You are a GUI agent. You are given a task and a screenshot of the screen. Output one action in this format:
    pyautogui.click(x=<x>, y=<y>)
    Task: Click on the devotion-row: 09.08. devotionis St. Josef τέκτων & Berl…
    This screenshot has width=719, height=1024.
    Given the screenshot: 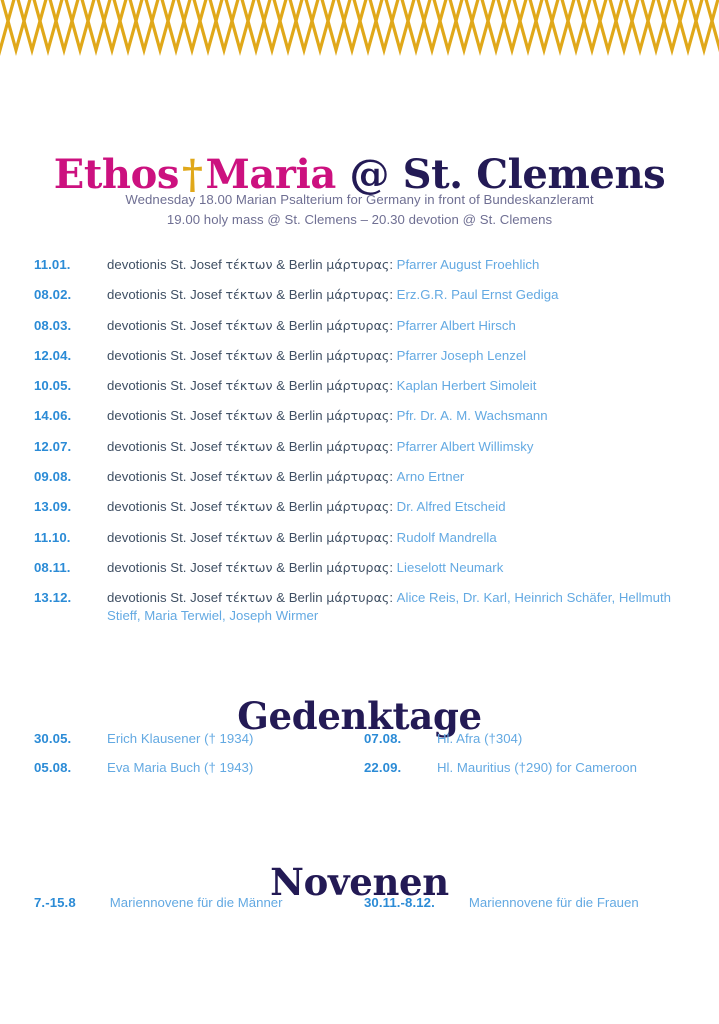 What is the action you would take?
    pyautogui.click(x=359, y=477)
    